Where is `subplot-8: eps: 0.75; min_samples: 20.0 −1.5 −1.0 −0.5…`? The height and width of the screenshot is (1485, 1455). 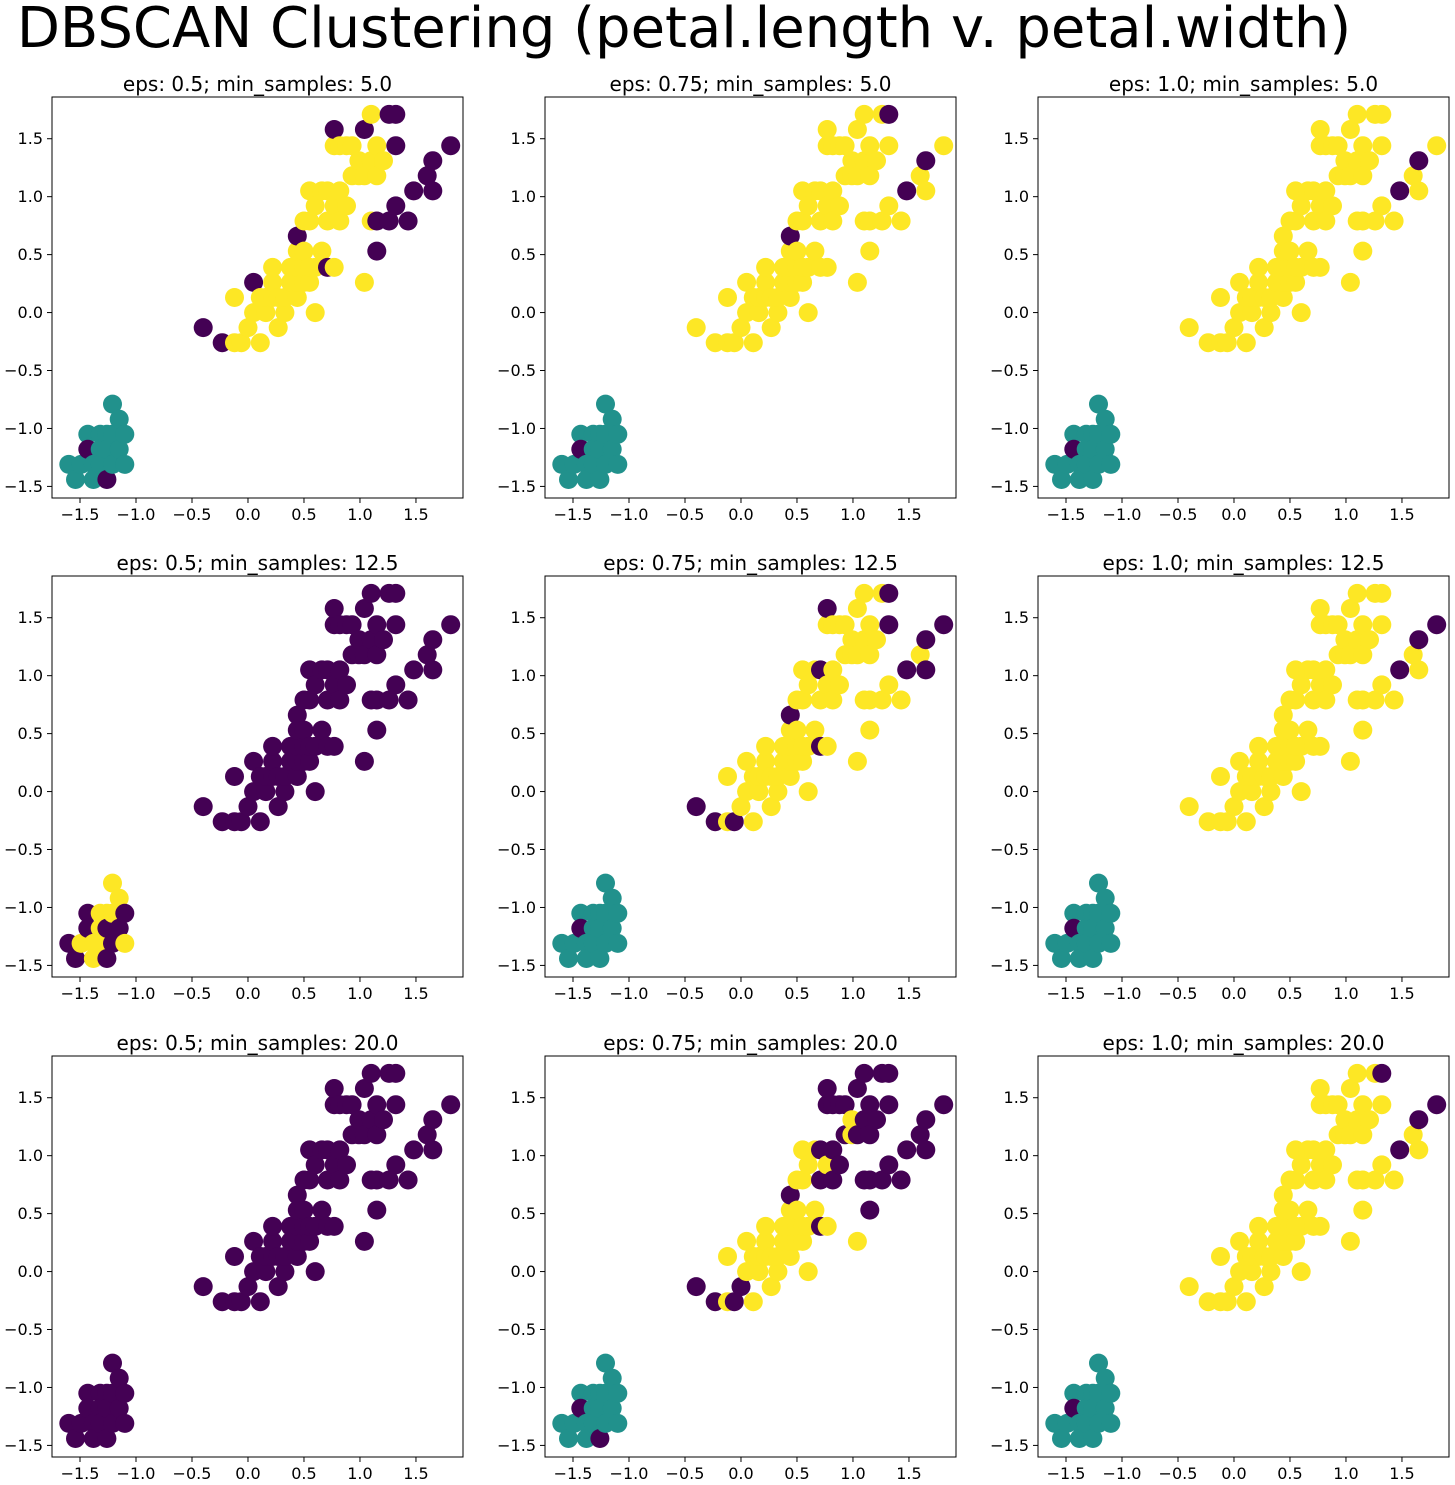
subplot-8: eps: 0.75; min_samples: 20.0 −1.5 −1.0 −0.5… is located at coordinates (727, 1257).